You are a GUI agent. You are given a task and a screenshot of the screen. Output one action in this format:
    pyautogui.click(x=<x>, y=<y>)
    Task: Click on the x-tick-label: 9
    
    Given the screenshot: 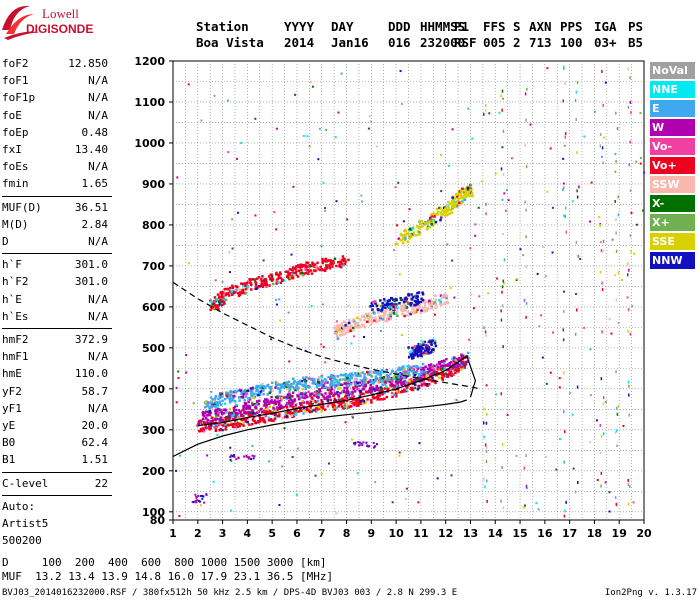 What is the action you would take?
    pyautogui.click(x=371, y=533)
    